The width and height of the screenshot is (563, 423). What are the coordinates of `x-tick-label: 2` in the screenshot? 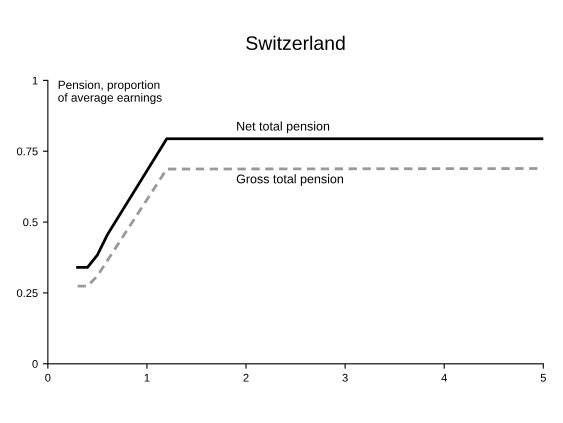 It's located at (246, 378).